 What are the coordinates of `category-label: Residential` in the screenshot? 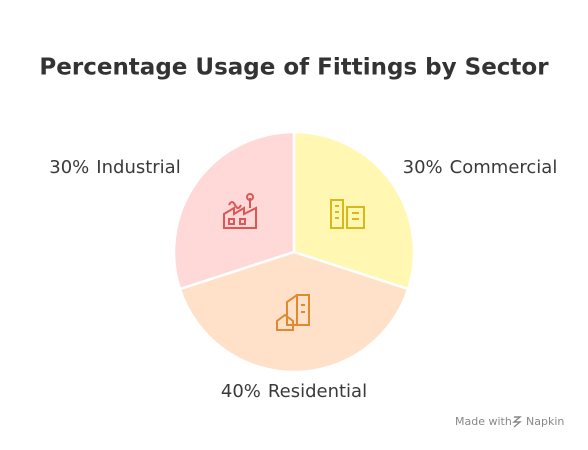 It's located at (317, 391).